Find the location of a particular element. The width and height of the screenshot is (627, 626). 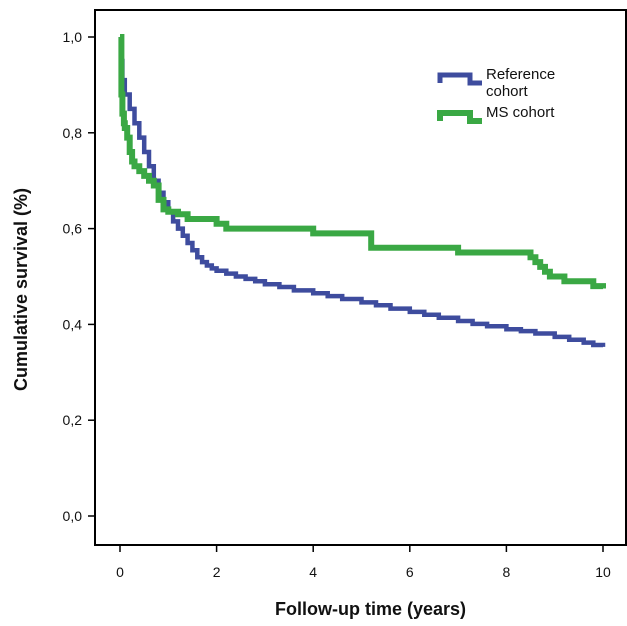

y-axis: 0,0 0,2 0,4 0,6 0,8 1,0 is located at coordinates (79, 276).